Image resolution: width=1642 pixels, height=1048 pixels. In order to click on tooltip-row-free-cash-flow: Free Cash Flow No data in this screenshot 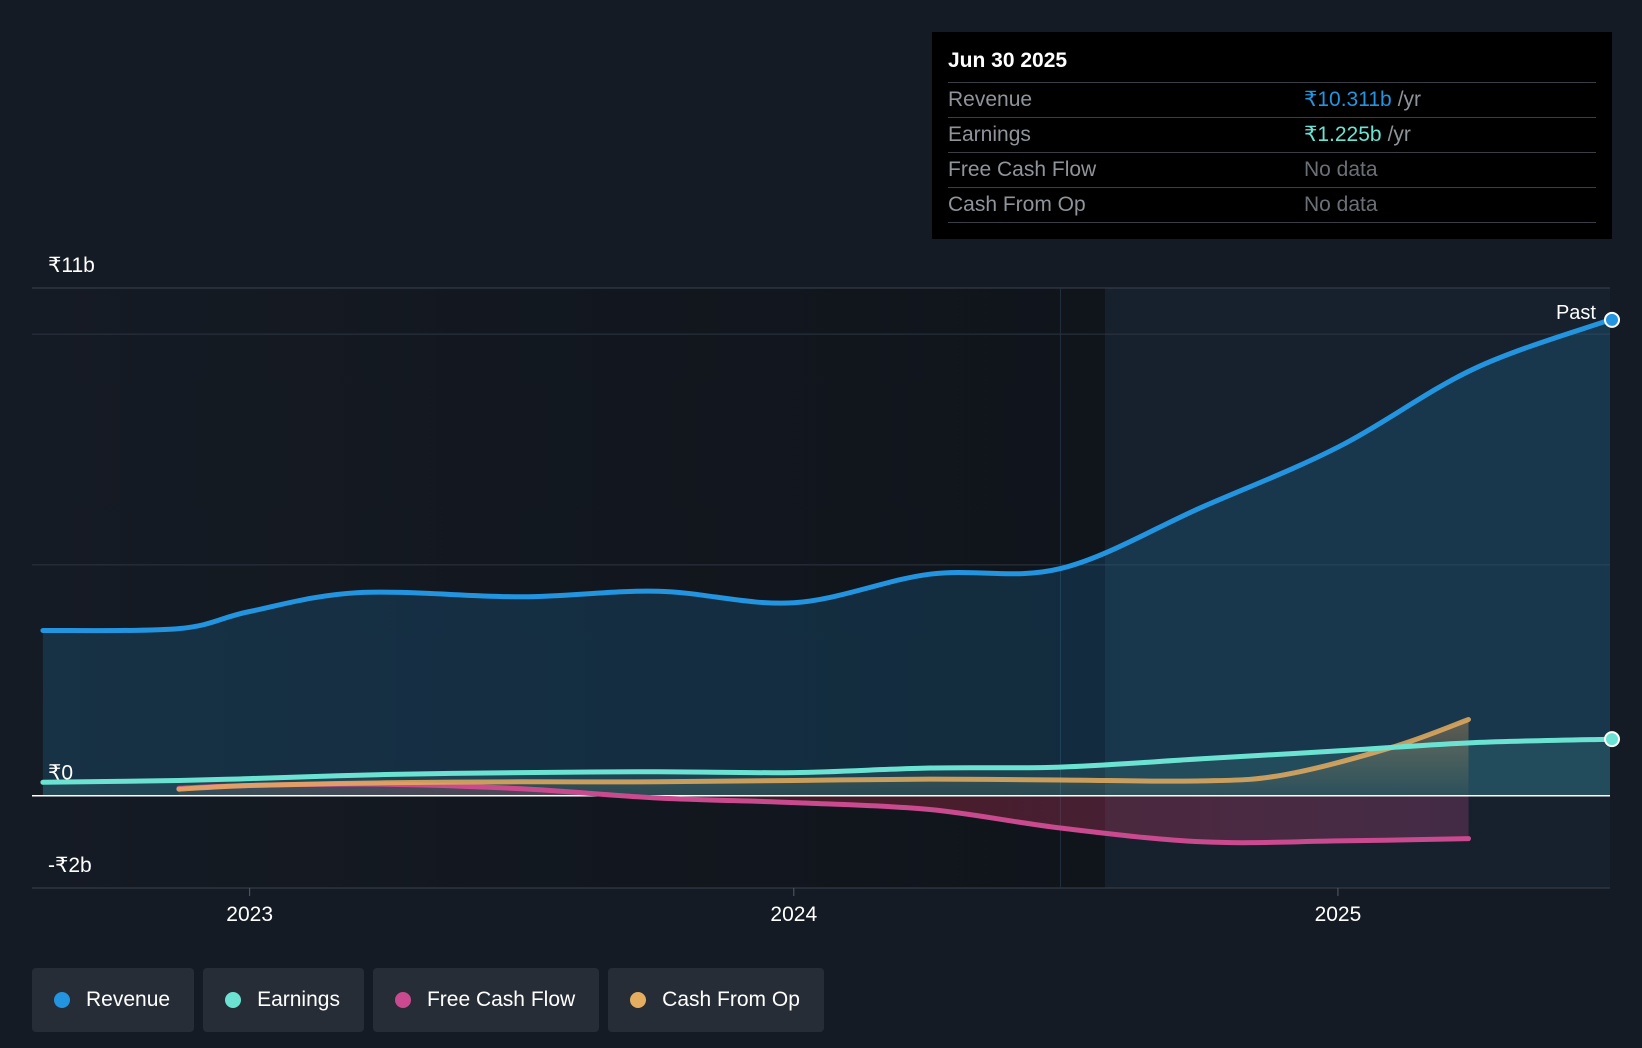, I will do `click(1272, 170)`.